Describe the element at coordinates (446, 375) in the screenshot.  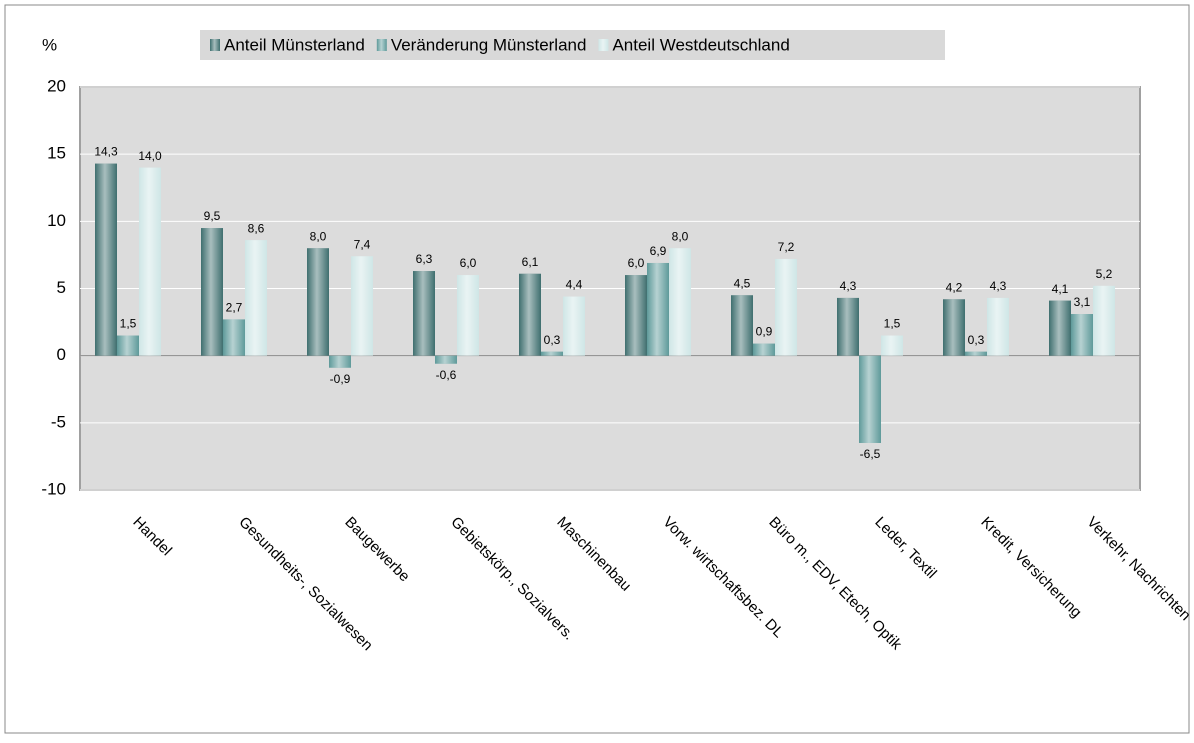
I see `data-label: -0,6` at that location.